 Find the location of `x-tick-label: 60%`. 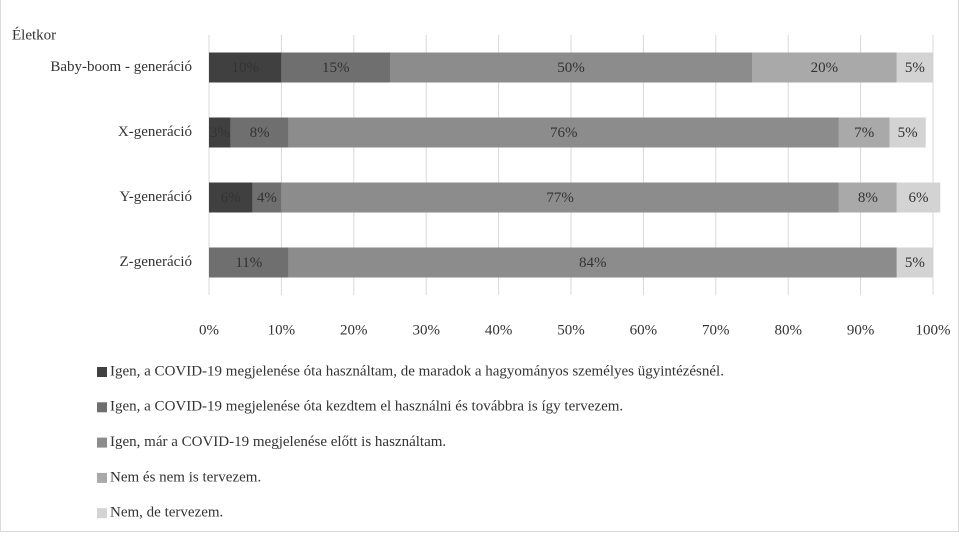

x-tick-label: 60% is located at coordinates (644, 330).